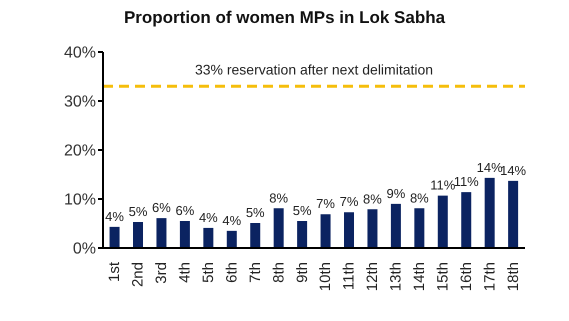 The width and height of the screenshot is (569, 321). I want to click on x-tick-label: 3rd, so click(161, 273).